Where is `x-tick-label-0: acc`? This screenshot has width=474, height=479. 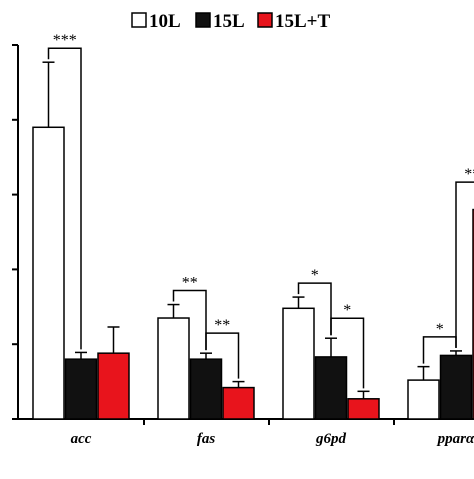 x-tick-label-0: acc is located at coordinates (81, 439).